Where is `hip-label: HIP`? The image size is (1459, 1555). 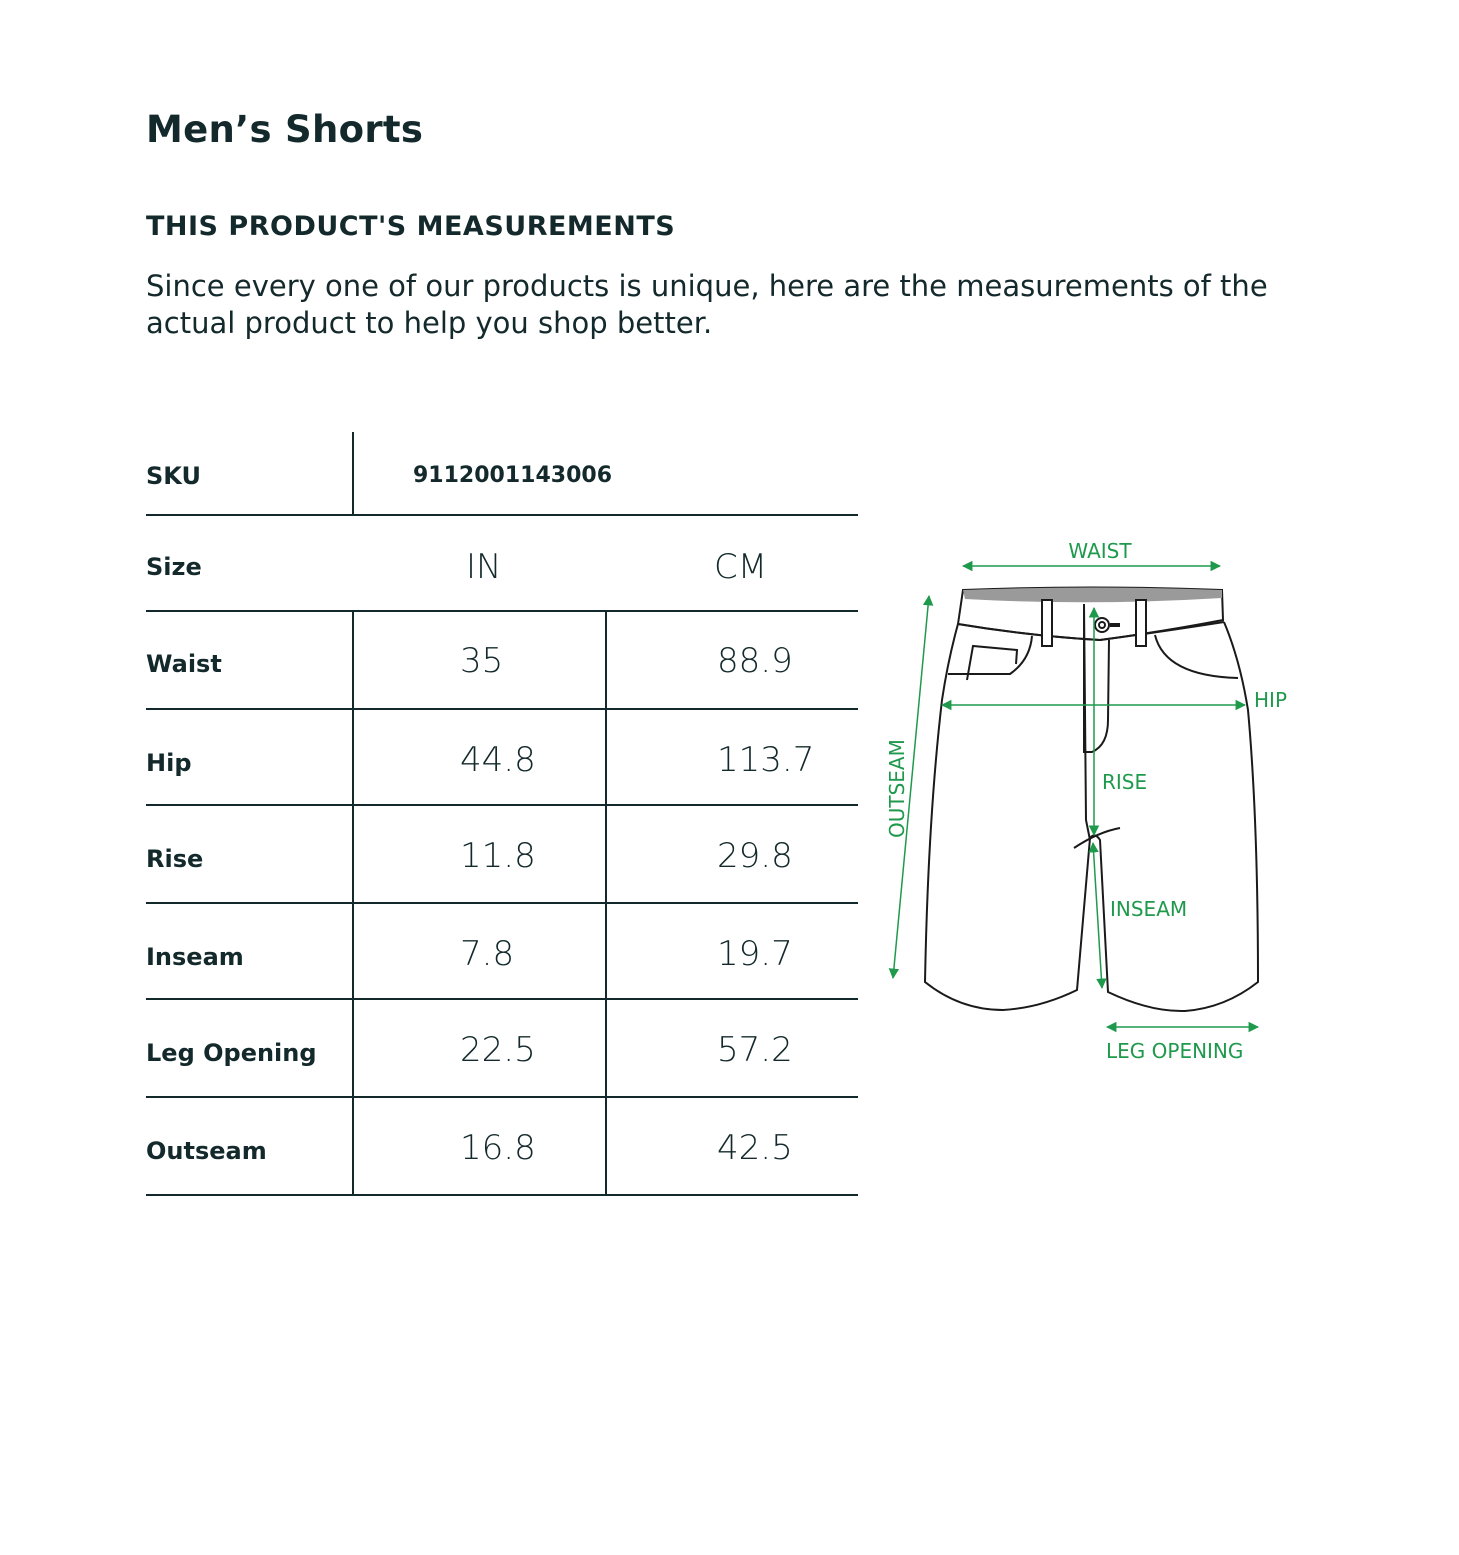
hip-label: HIP is located at coordinates (1270, 700).